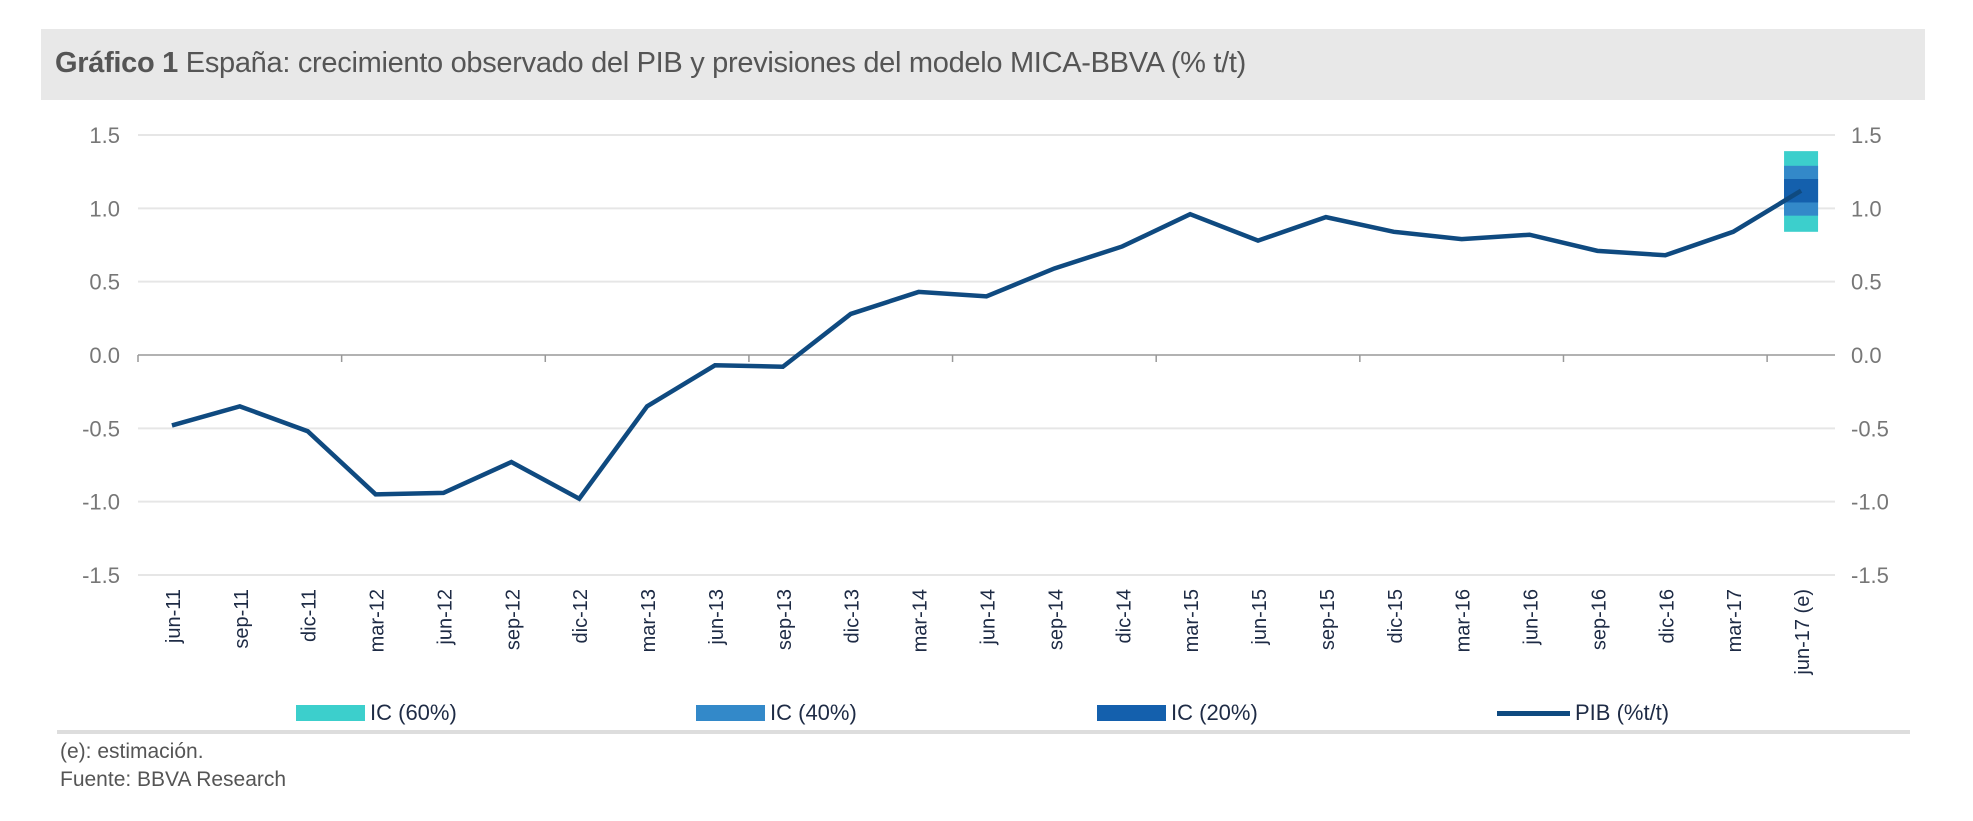 The image size is (1973, 821). Describe the element at coordinates (1866, 135) in the screenshot. I see `y-tick-label-right: 1.5` at that location.